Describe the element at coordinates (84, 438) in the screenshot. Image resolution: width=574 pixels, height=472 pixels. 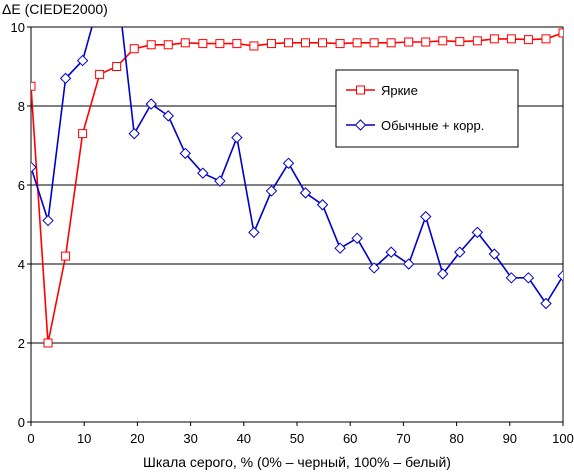
I see `x-tick-label: 10` at that location.